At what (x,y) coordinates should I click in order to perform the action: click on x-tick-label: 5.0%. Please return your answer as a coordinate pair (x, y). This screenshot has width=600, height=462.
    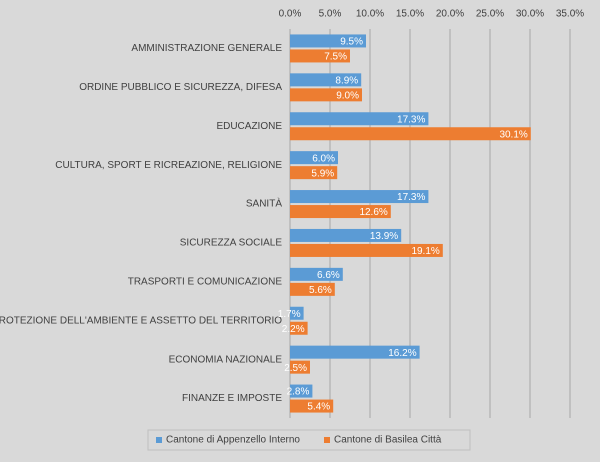
    Looking at the image, I should click on (330, 14).